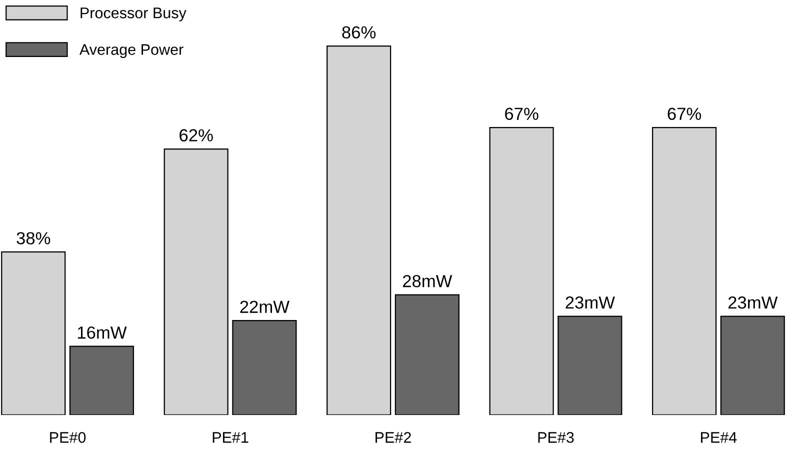 The image size is (786, 454). I want to click on x-tick-label: PE#1, so click(230, 437).